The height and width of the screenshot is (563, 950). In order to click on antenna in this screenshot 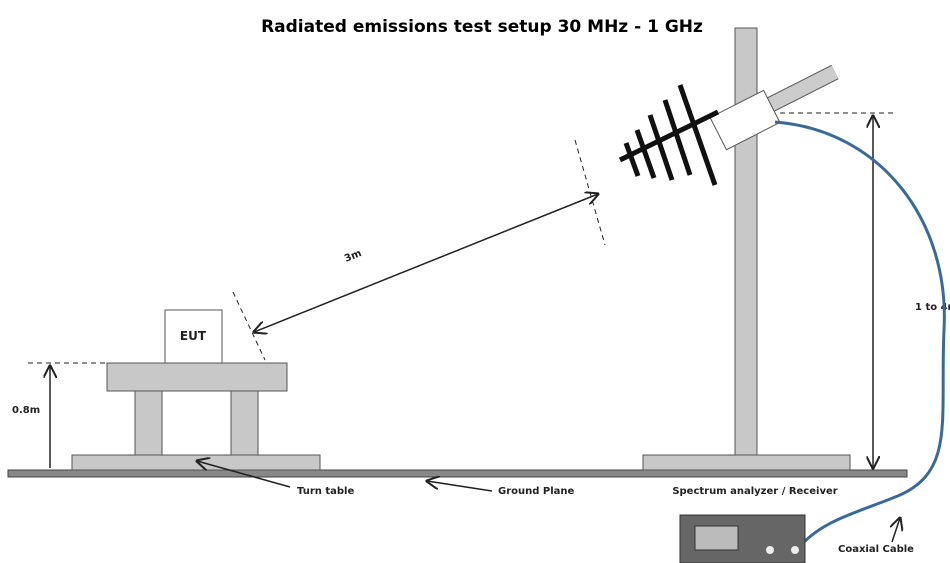, I will do `click(728, 125)`.